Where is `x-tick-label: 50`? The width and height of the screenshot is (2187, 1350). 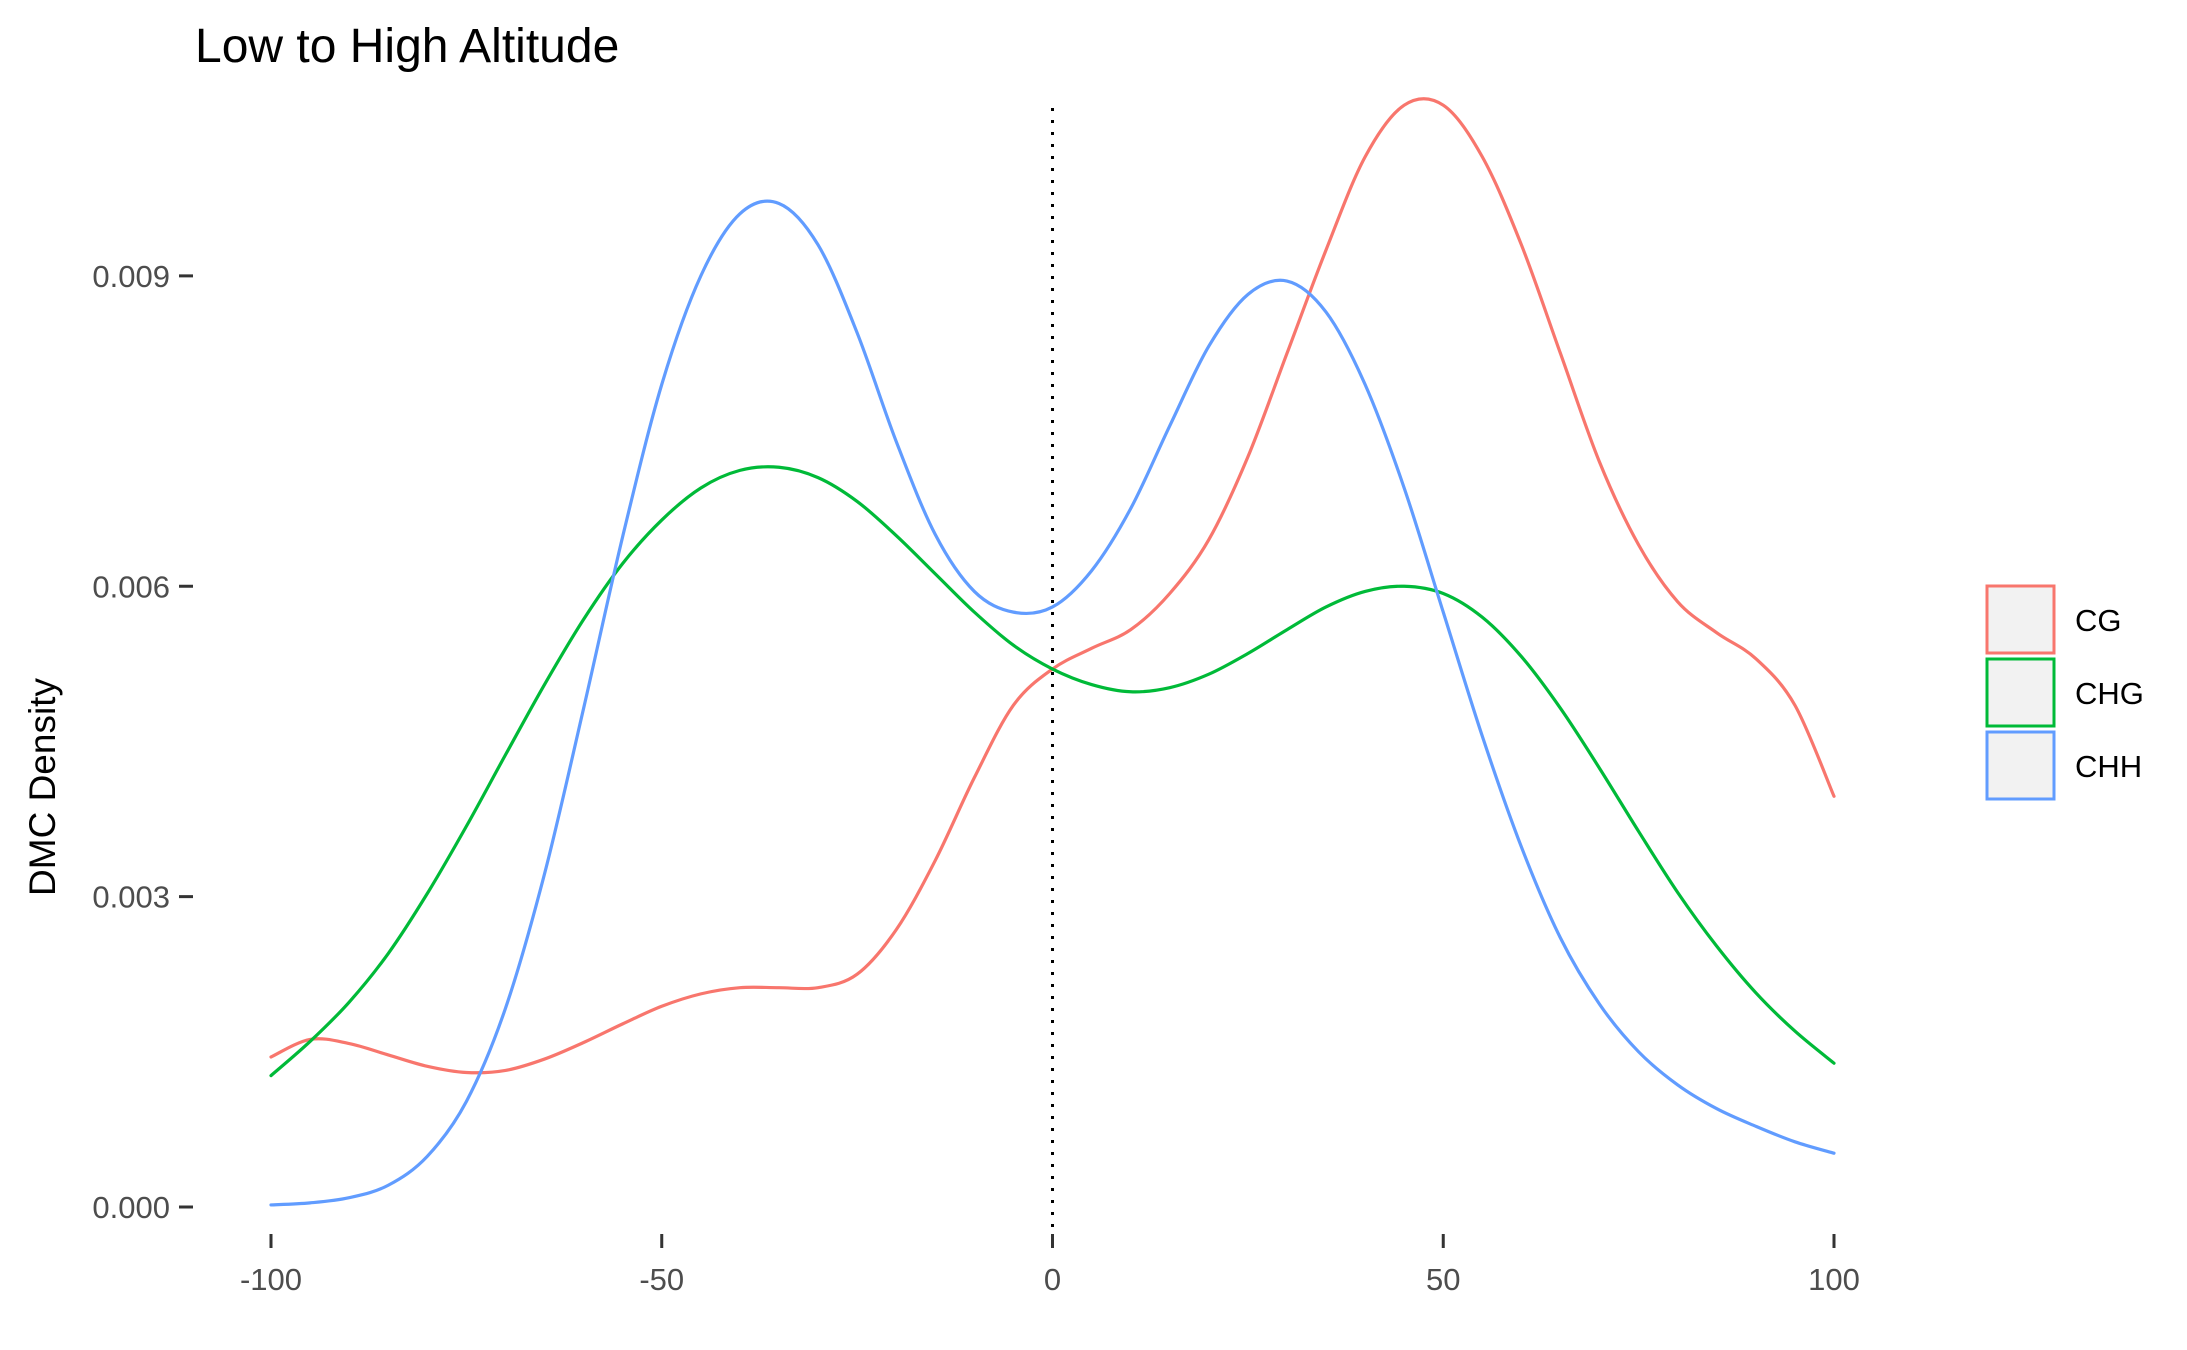
x-tick-label: 50 is located at coordinates (1443, 1279).